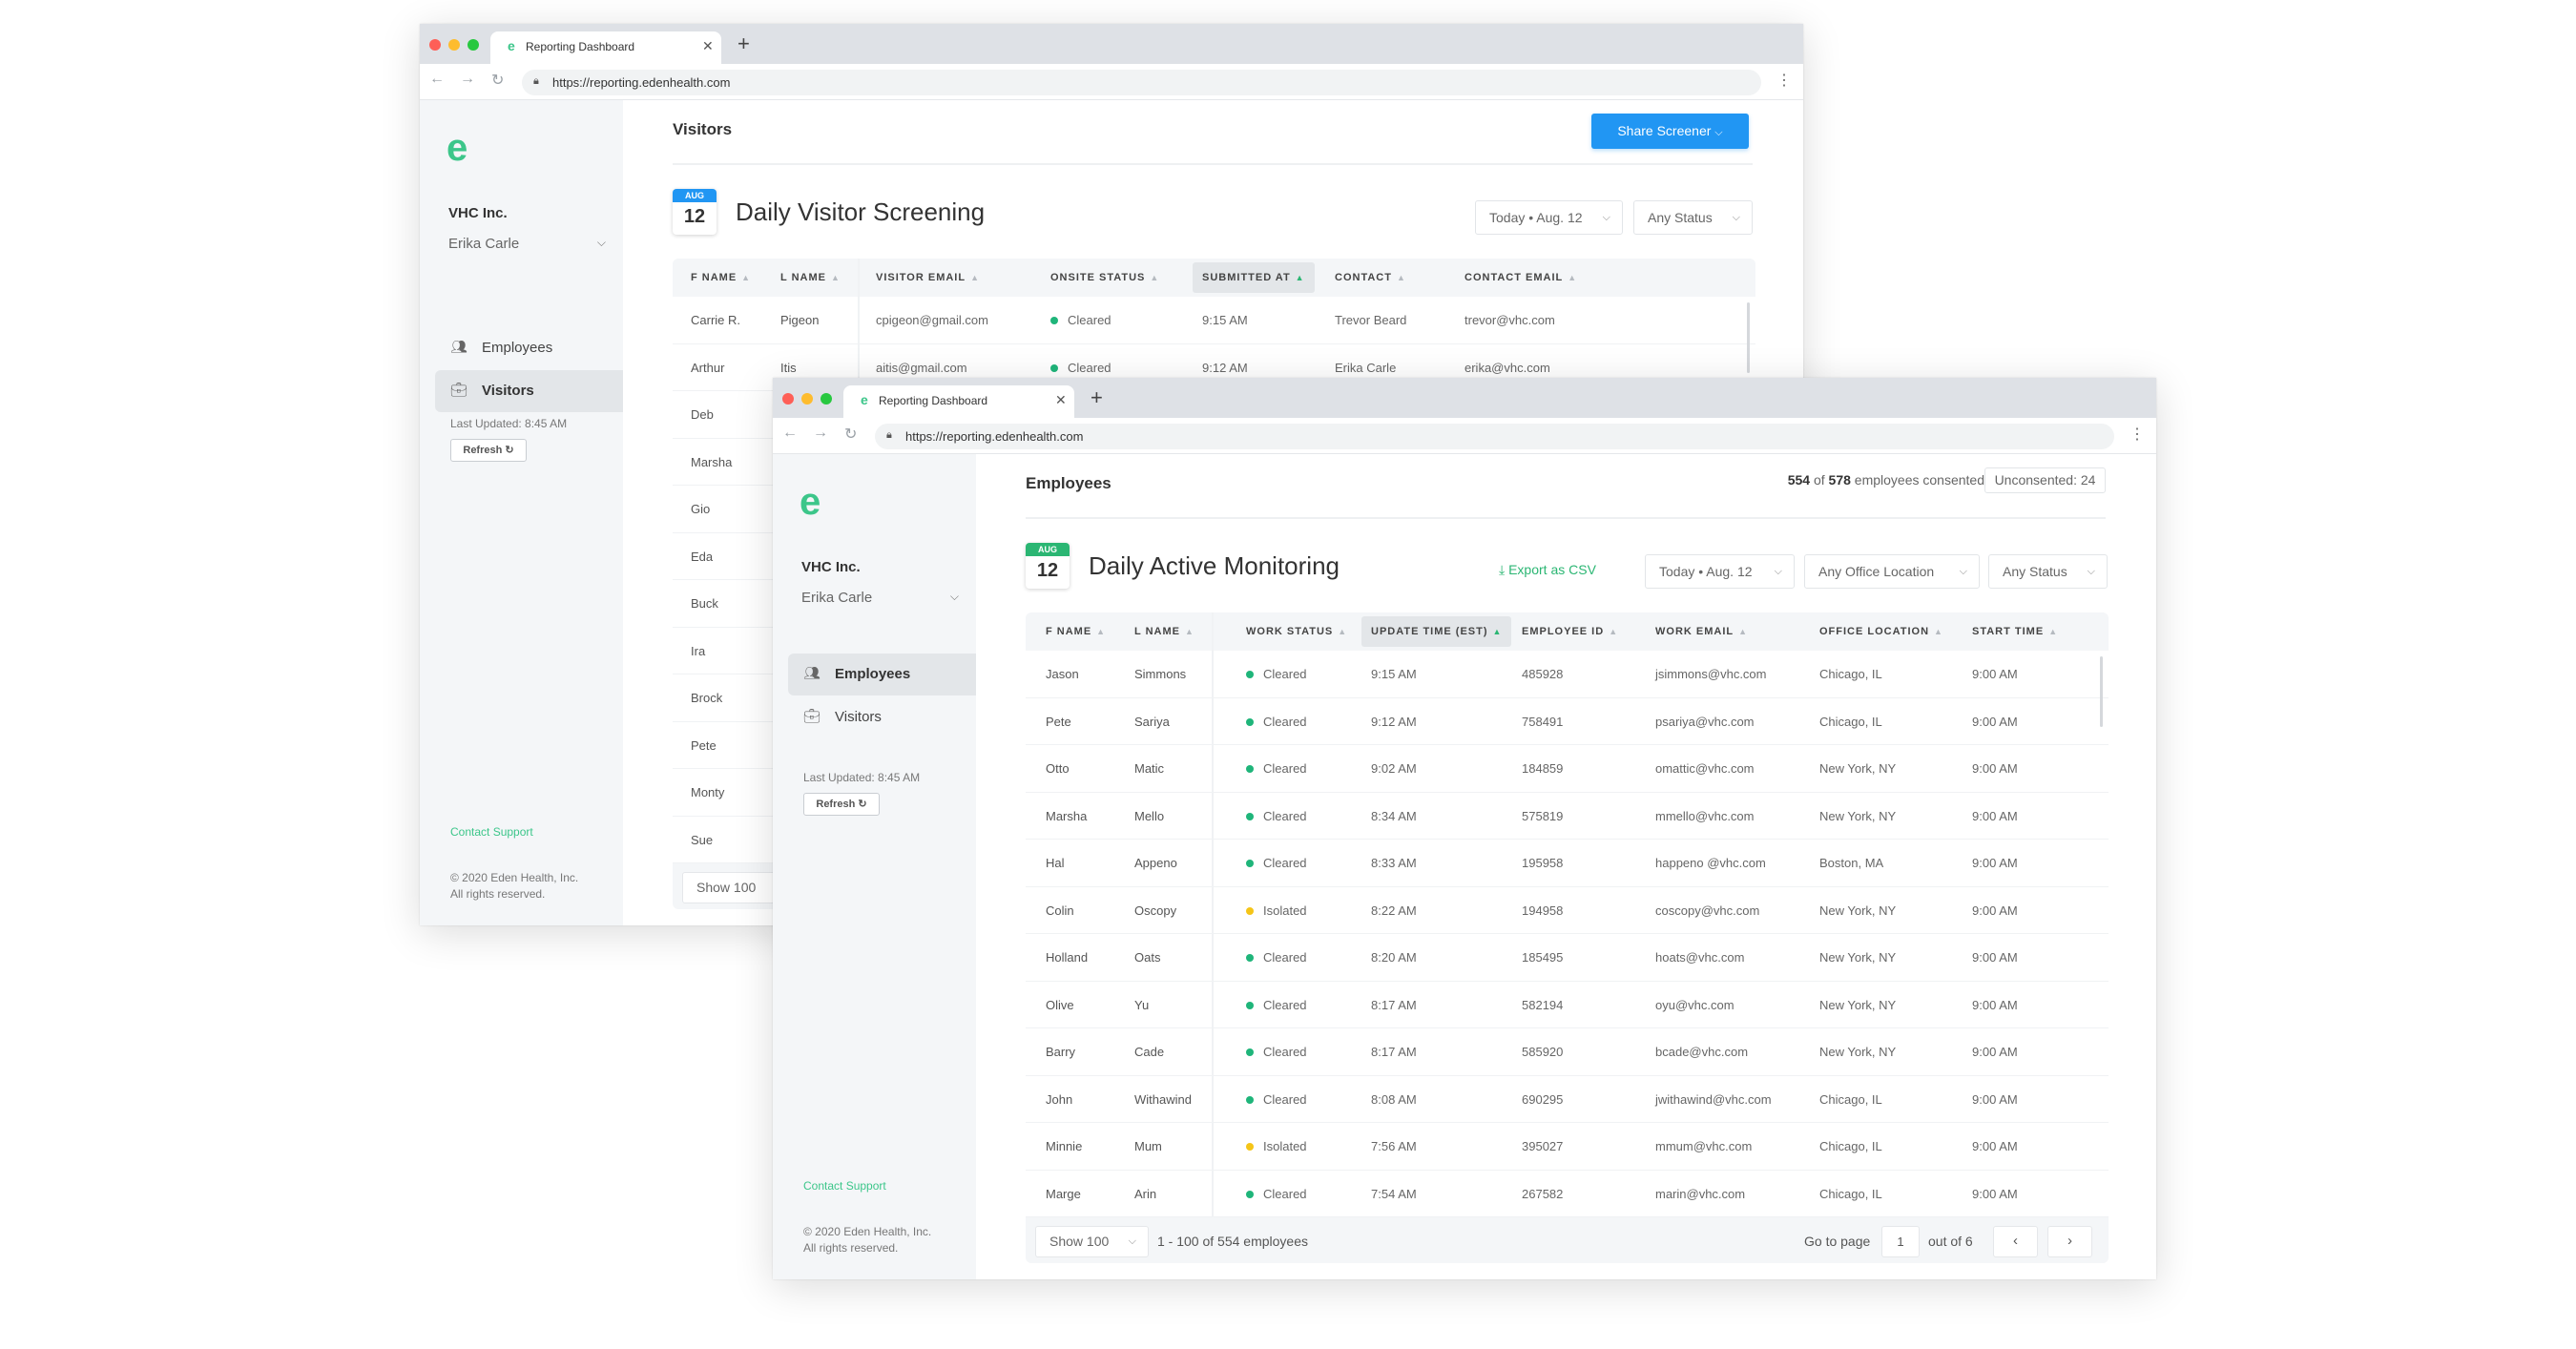 Image resolution: width=2576 pixels, height=1349 pixels. Describe the element at coordinates (704, 603) in the screenshot. I see `table-cell: Buck` at that location.